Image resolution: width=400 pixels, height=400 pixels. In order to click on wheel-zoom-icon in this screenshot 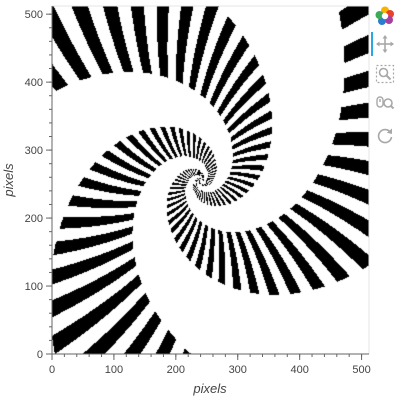, I will do `click(385, 103)`.